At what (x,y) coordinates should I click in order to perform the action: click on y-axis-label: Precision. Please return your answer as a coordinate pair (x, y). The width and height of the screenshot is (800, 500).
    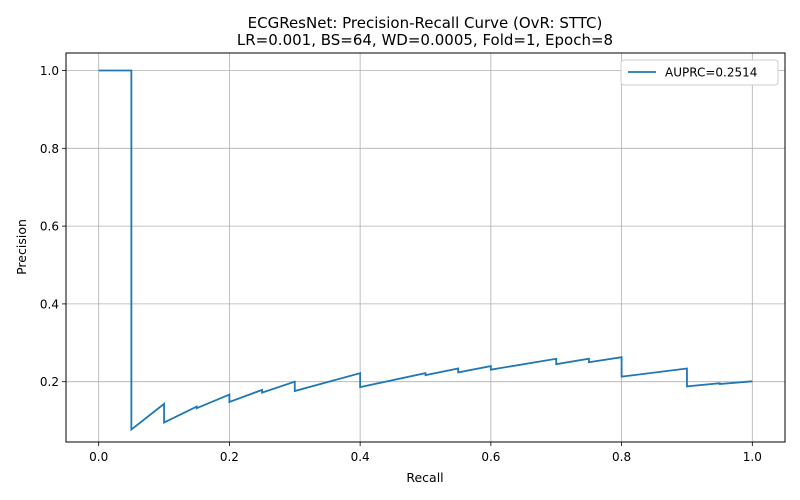
    Looking at the image, I should click on (21, 247).